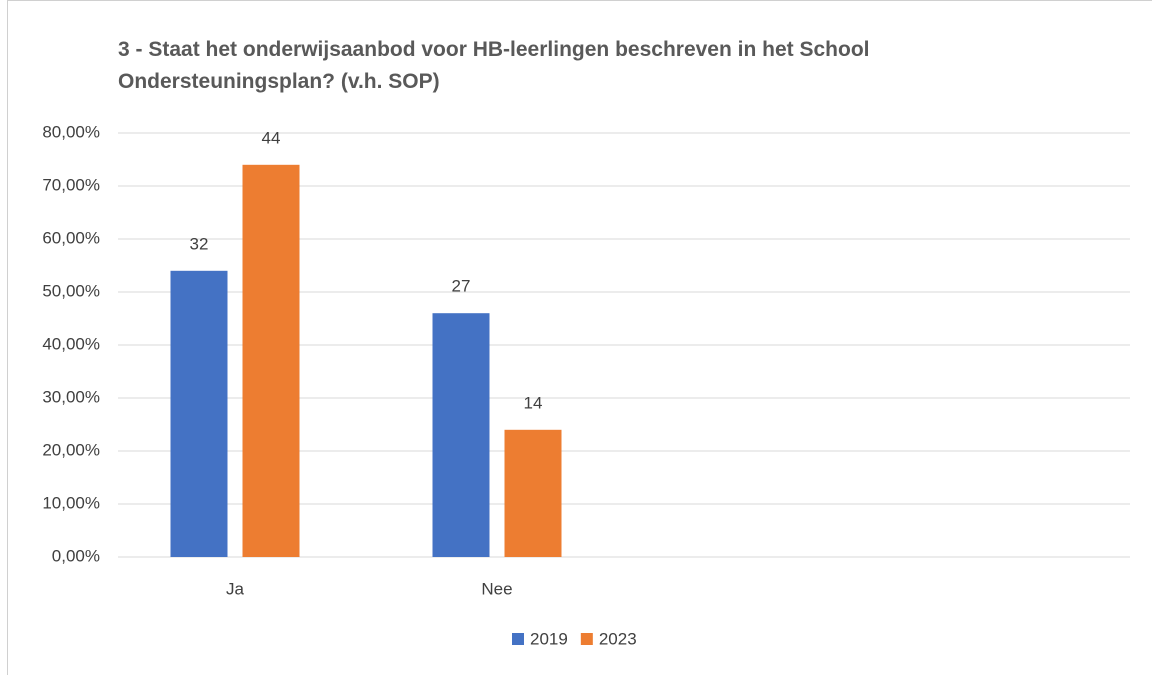  Describe the element at coordinates (71, 343) in the screenshot. I see `y-tick-label: 40,00%` at that location.